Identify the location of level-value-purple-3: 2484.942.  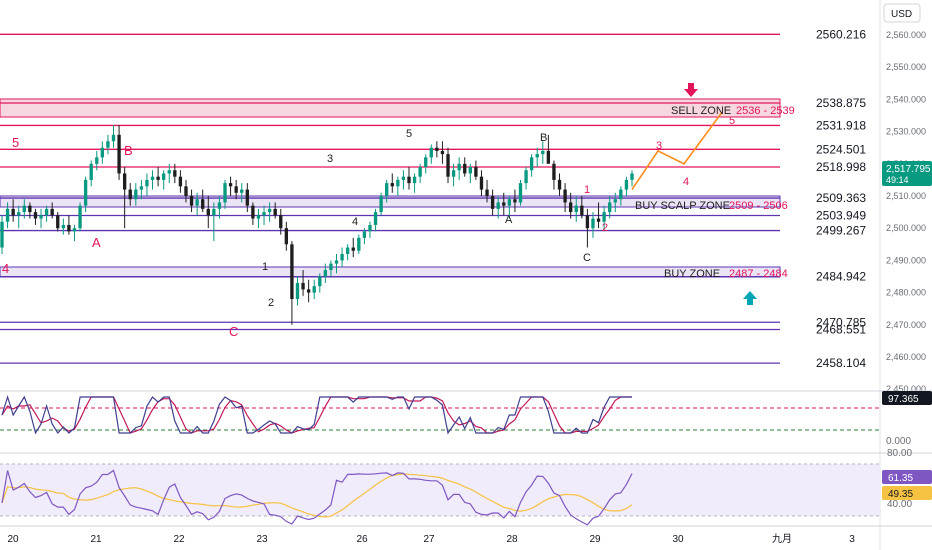
(841, 277).